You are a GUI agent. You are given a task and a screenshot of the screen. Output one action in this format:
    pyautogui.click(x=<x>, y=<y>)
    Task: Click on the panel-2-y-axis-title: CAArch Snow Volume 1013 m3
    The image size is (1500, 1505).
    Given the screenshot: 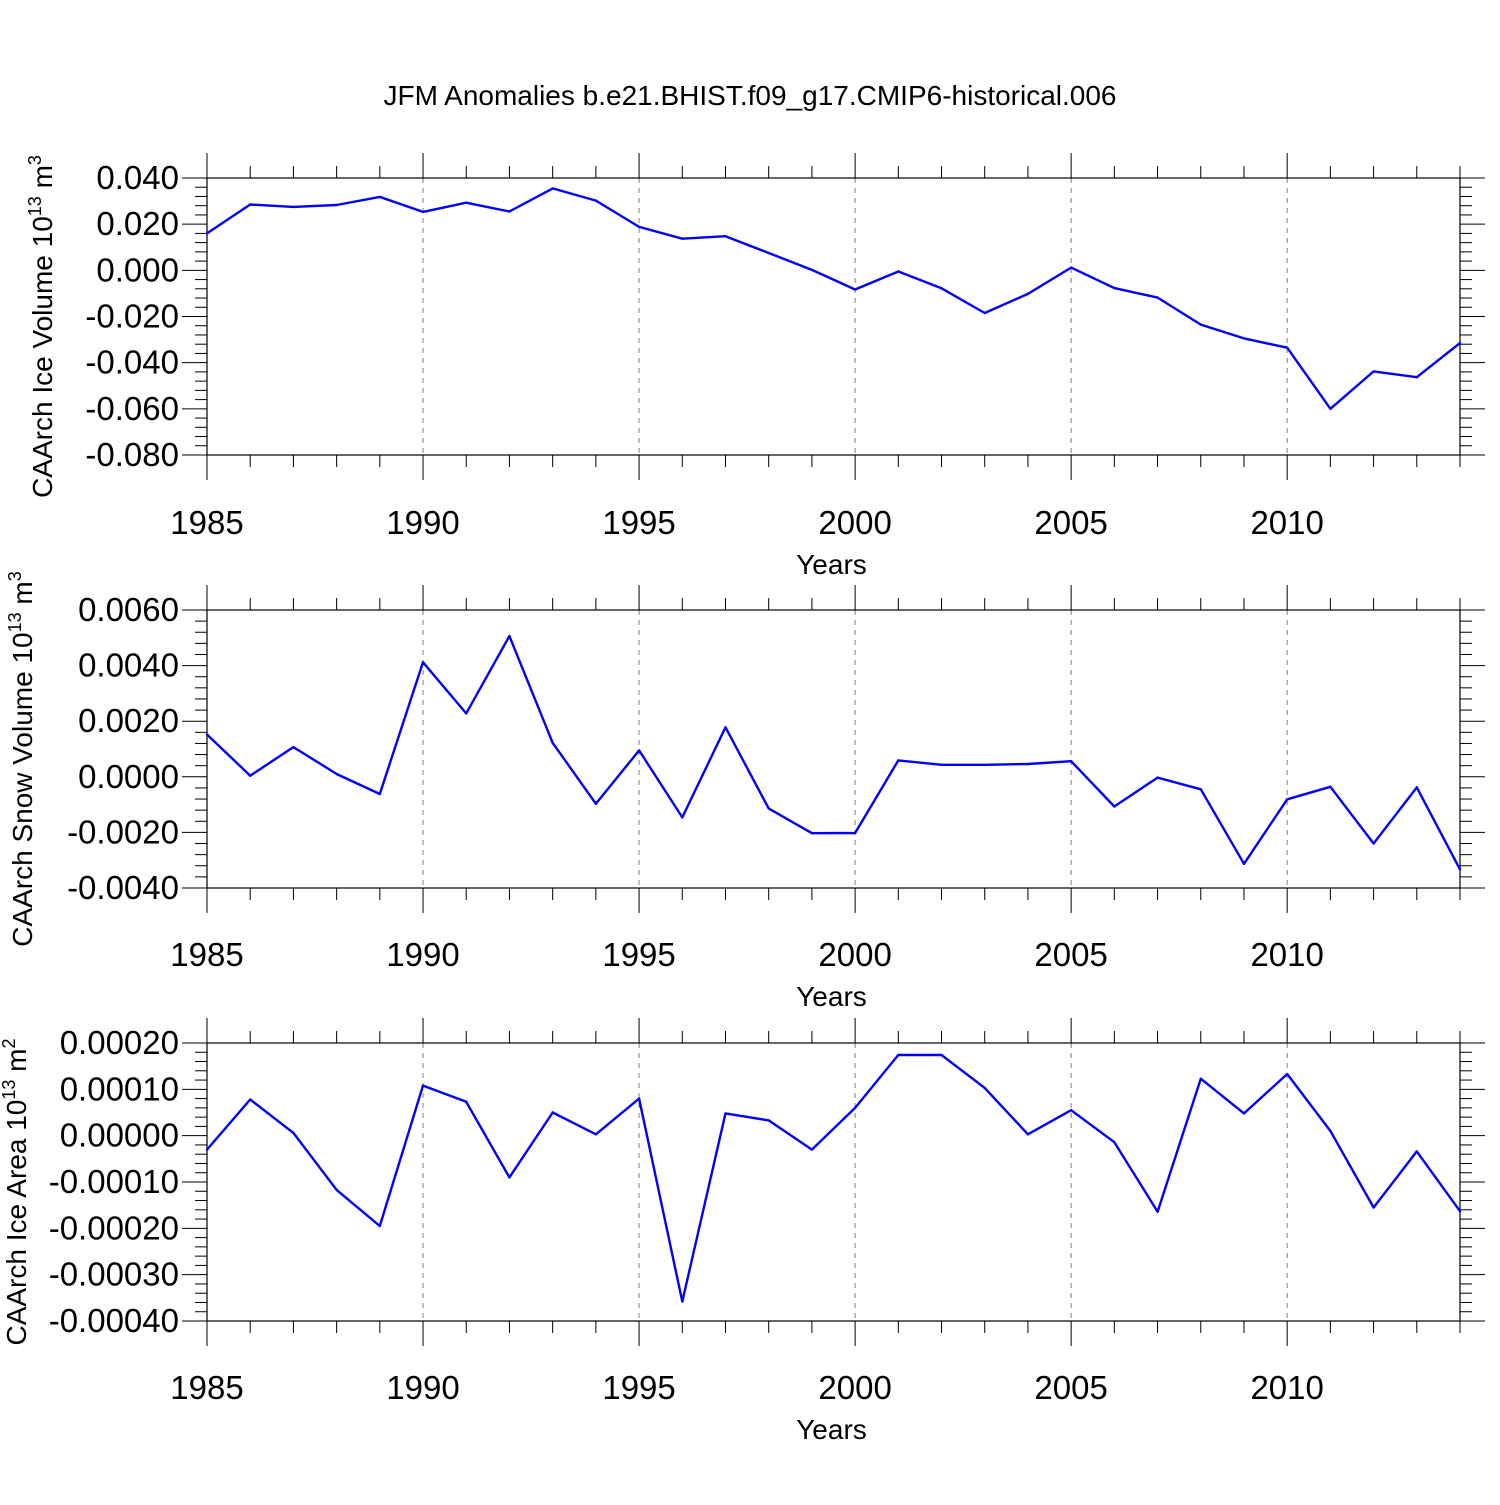 What is the action you would take?
    pyautogui.click(x=21, y=759)
    